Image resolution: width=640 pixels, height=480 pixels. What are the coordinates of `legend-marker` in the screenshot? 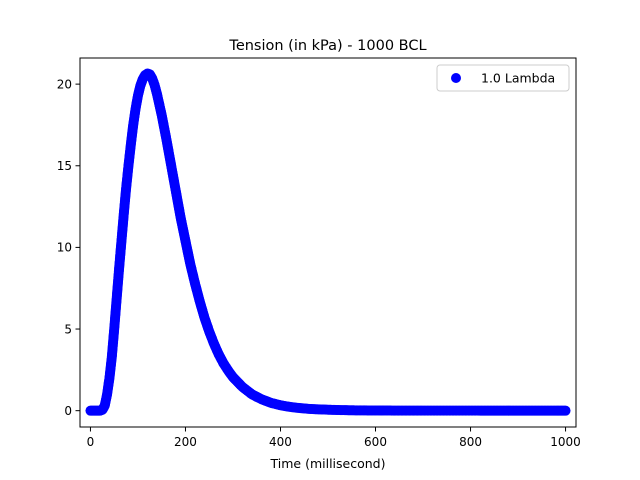 It's located at (456, 78).